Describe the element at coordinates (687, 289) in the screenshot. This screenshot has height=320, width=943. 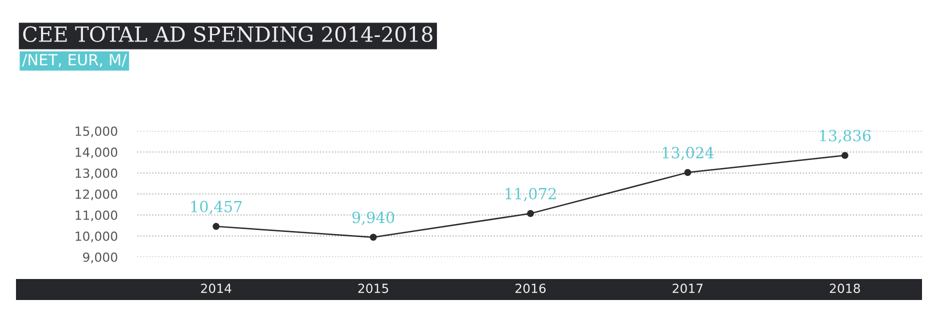
I see `x-tick-label: 2017` at that location.